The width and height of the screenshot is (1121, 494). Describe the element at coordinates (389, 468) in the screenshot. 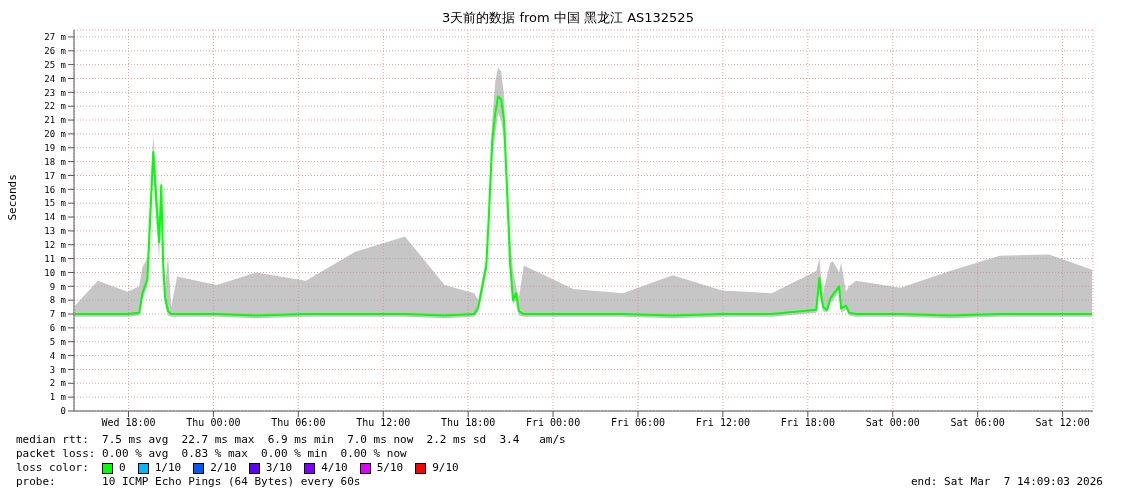

I see `legend-label: 5/10` at that location.